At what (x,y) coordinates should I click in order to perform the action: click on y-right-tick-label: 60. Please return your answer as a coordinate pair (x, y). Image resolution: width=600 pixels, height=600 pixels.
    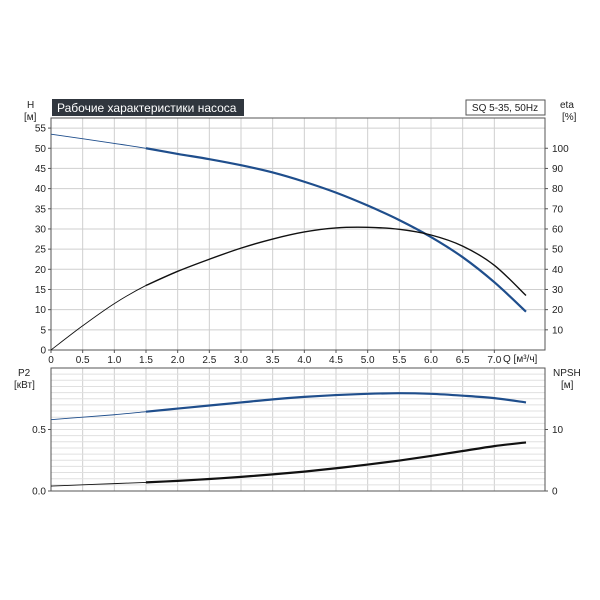
    Looking at the image, I should click on (558, 229).